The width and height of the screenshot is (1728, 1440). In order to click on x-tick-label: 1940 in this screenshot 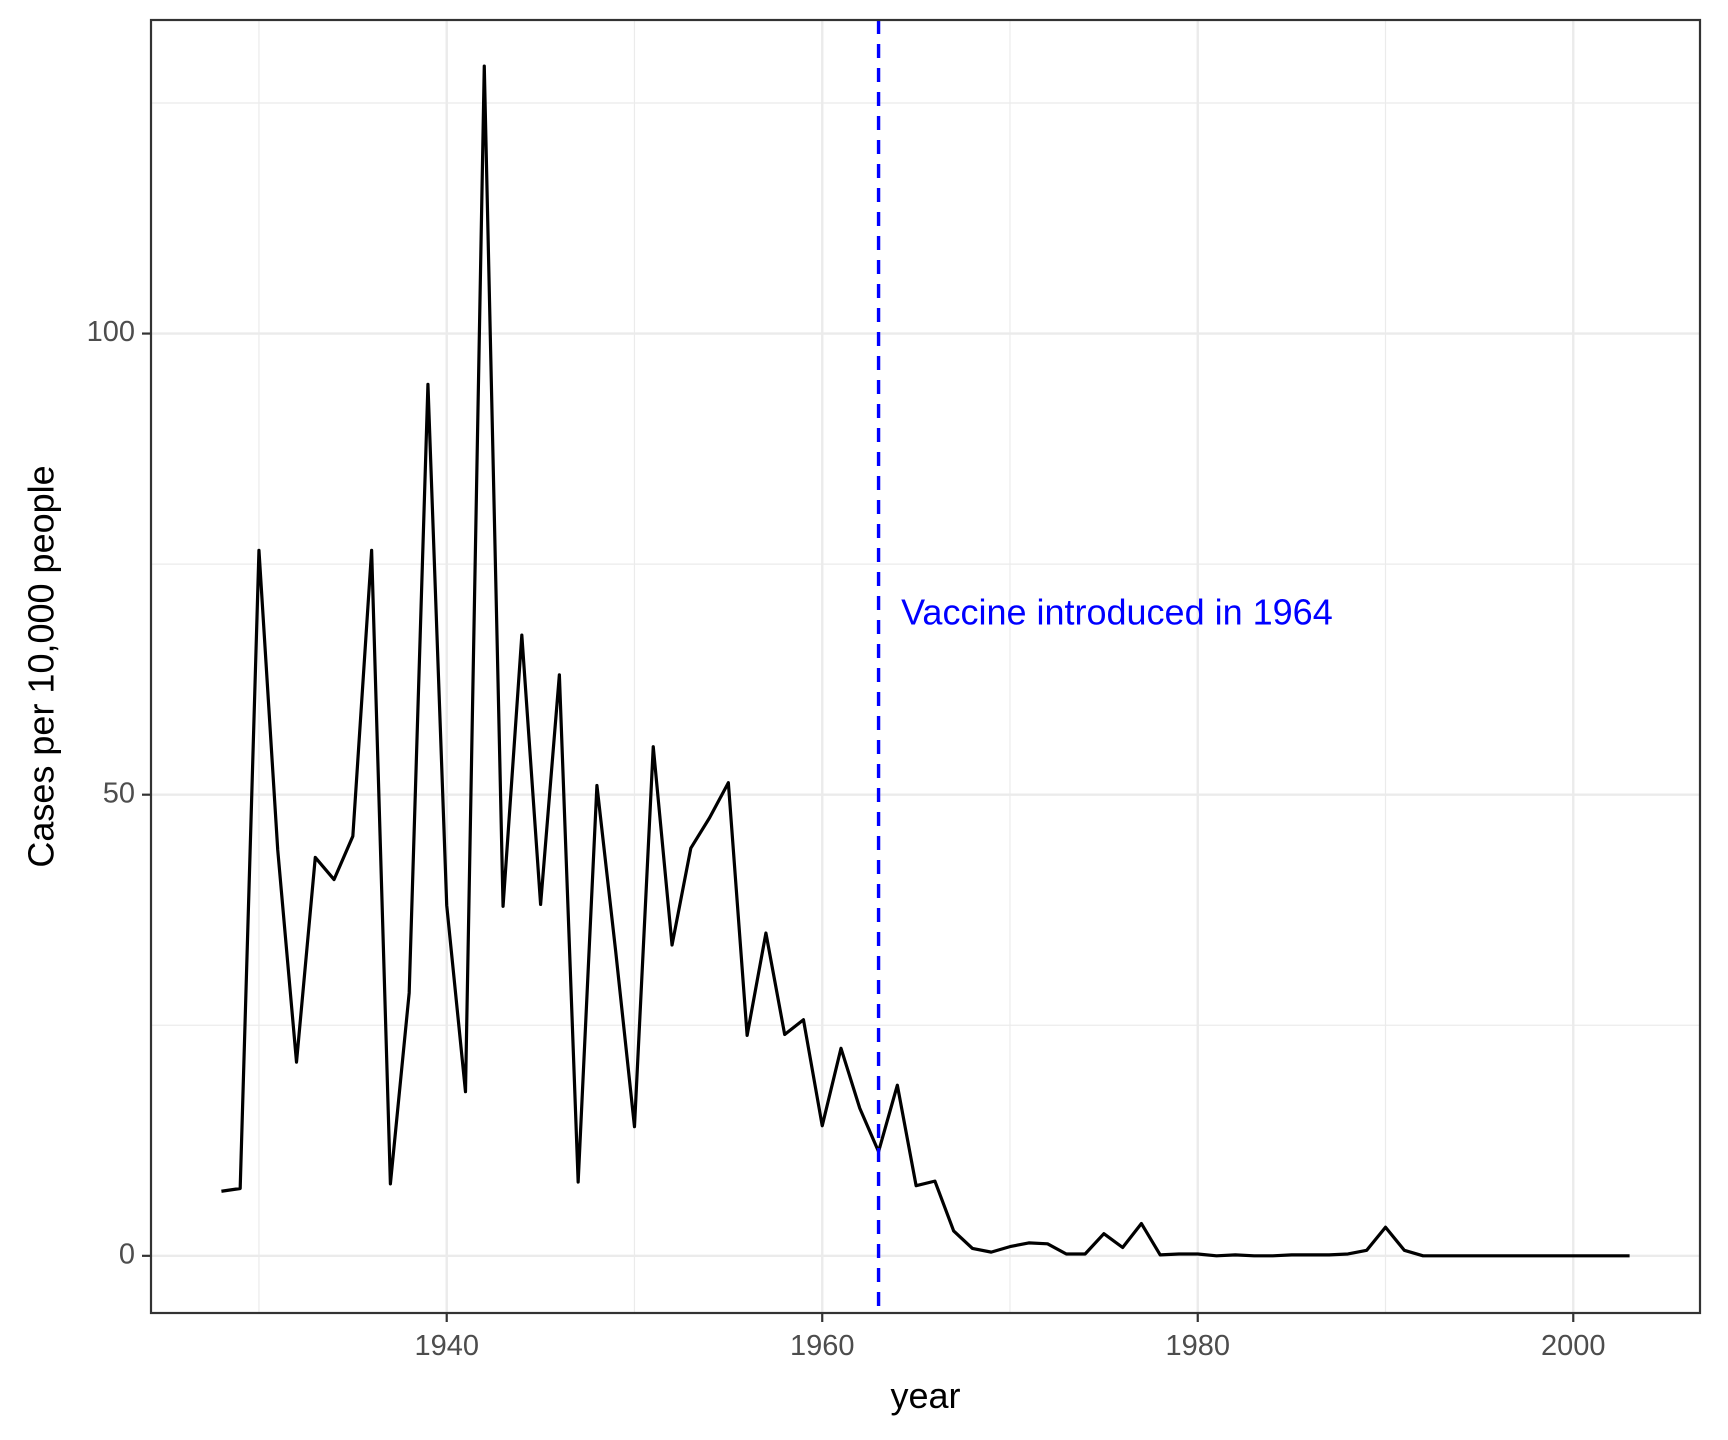, I will do `click(446, 1346)`.